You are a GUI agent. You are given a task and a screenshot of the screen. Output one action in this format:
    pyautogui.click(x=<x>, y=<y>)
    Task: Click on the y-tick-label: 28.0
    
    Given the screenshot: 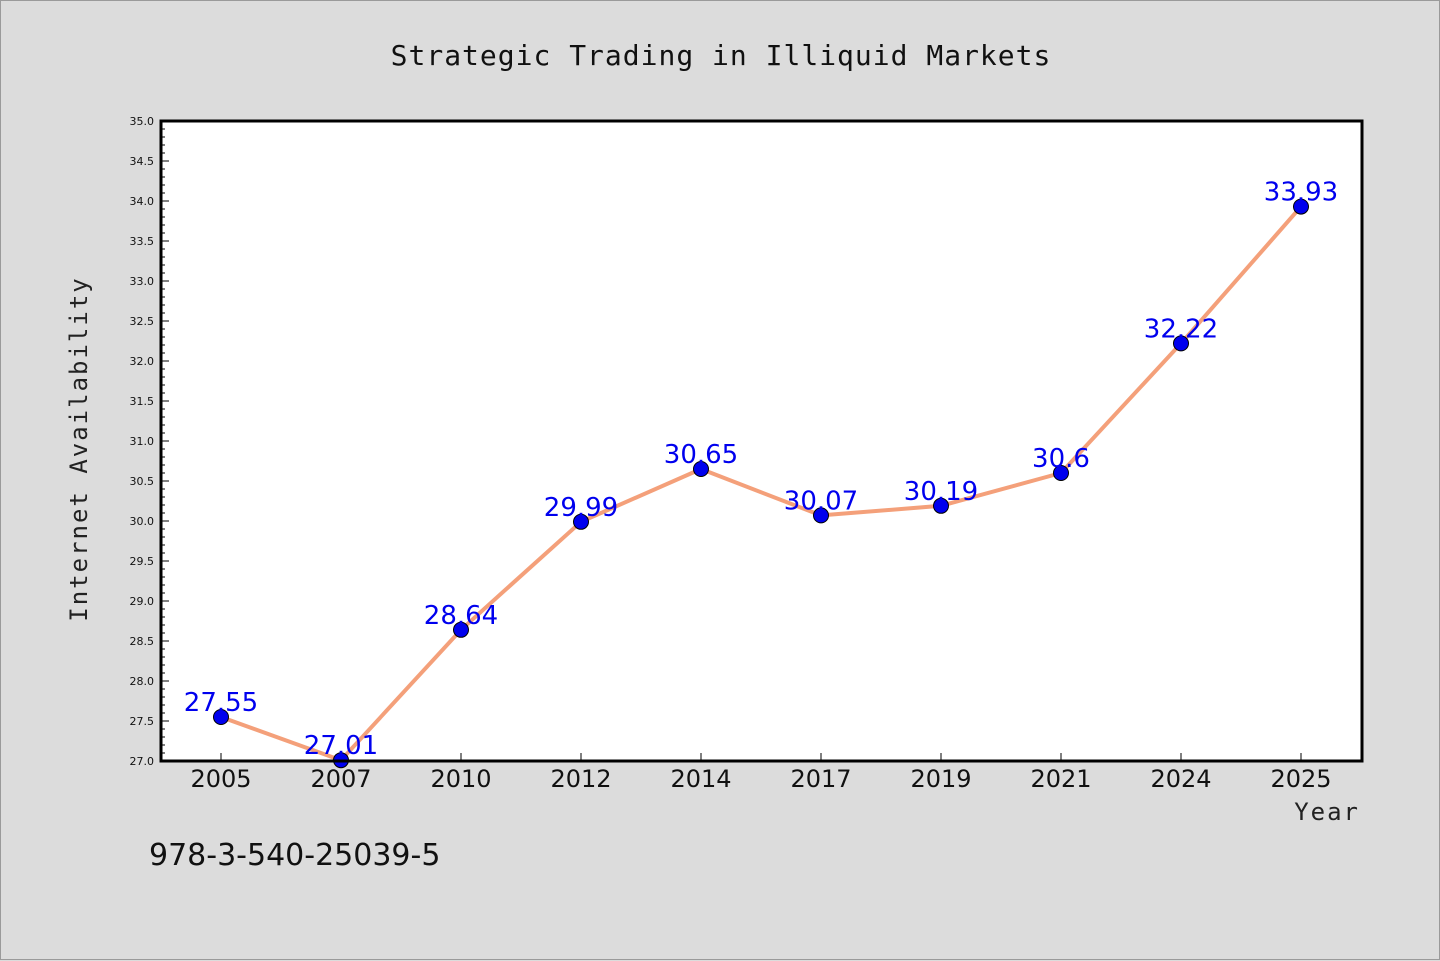 What is the action you would take?
    pyautogui.click(x=142, y=681)
    